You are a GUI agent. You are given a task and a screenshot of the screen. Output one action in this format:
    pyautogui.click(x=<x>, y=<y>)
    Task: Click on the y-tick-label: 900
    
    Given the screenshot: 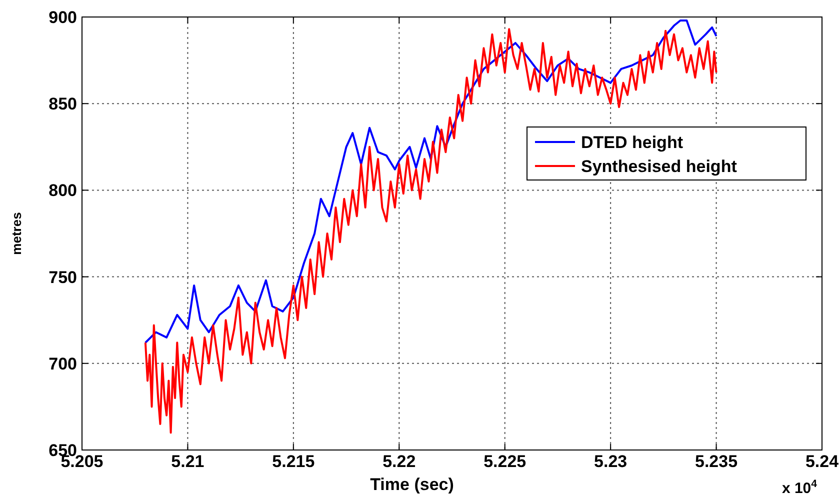 What is the action you would take?
    pyautogui.click(x=62, y=17)
    